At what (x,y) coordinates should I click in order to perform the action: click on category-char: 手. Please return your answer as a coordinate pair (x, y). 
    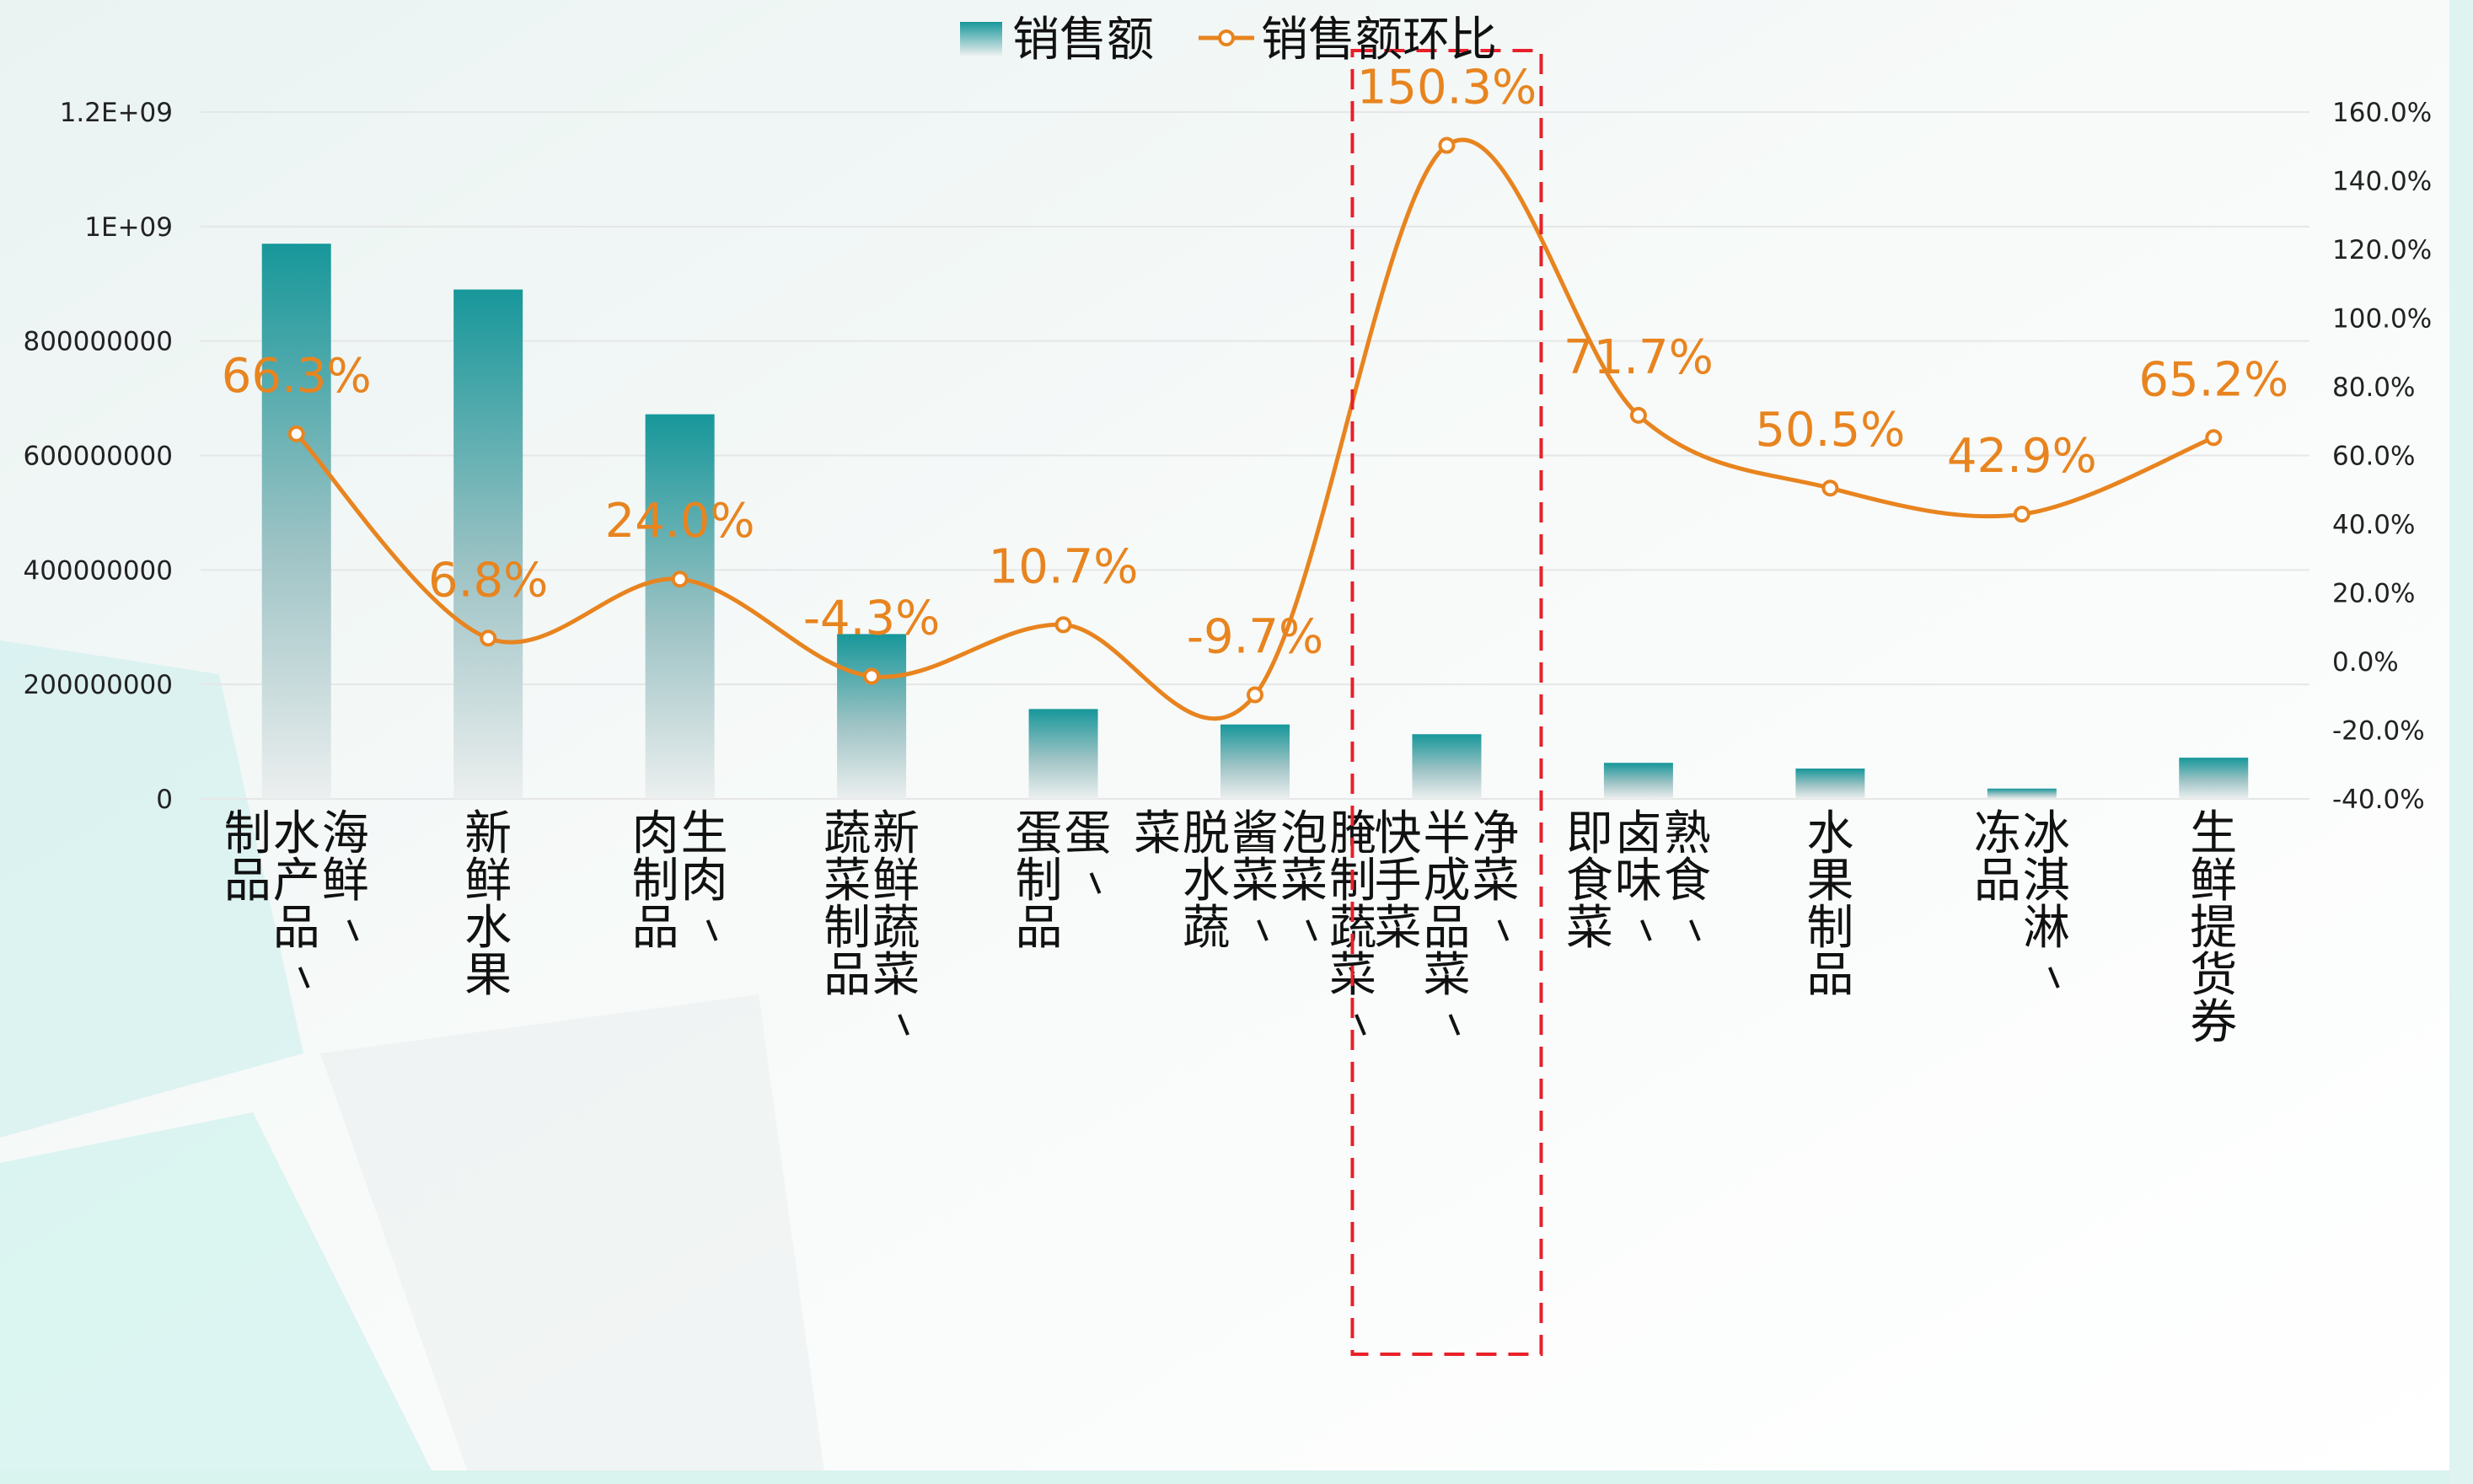
    Looking at the image, I should click on (1397, 881).